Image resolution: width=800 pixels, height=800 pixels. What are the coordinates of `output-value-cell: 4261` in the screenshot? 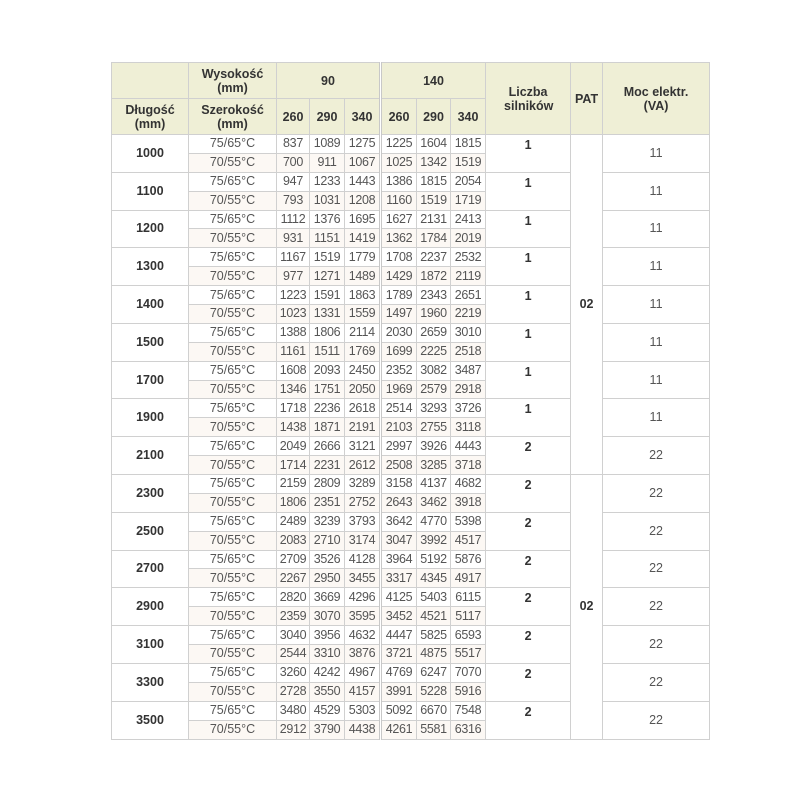 It's located at (398, 729).